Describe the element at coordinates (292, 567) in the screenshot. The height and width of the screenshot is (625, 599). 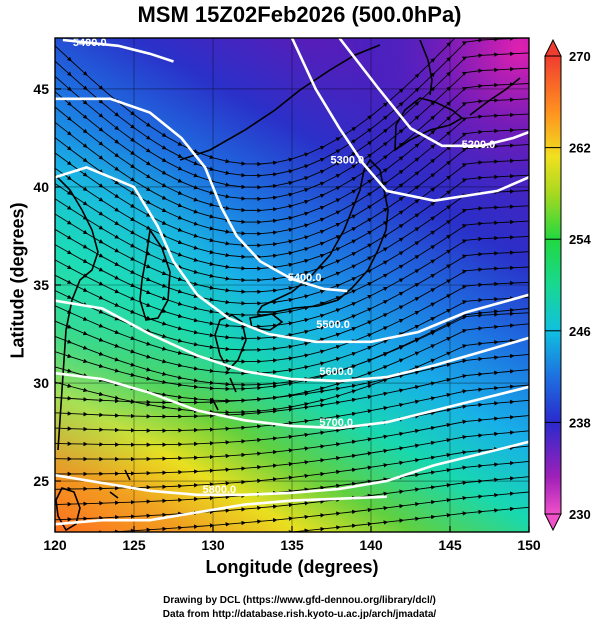
I see `x-axis-label: Longitude (degrees)` at that location.